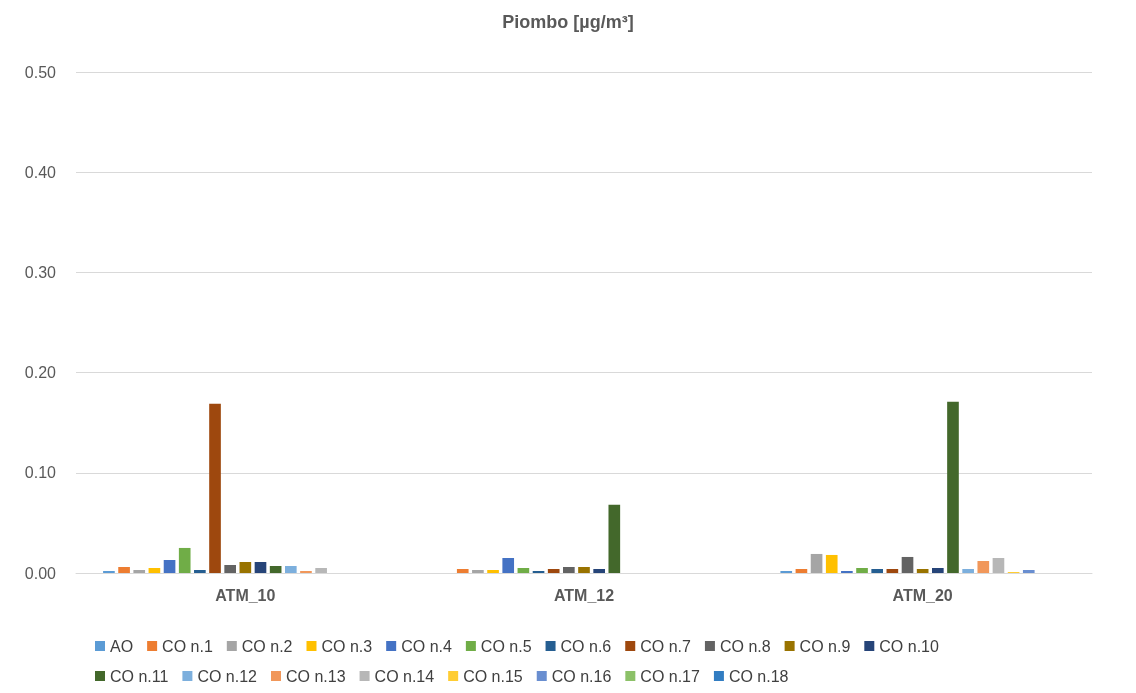  I want to click on legend-label: CO n.9, so click(825, 646).